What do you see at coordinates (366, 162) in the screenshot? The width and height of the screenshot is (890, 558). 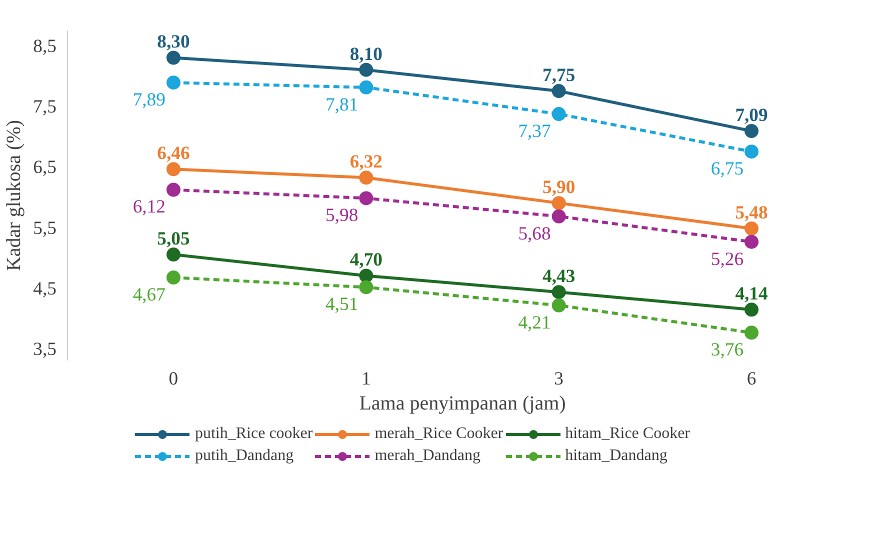 I see `data-label: 6,32` at bounding box center [366, 162].